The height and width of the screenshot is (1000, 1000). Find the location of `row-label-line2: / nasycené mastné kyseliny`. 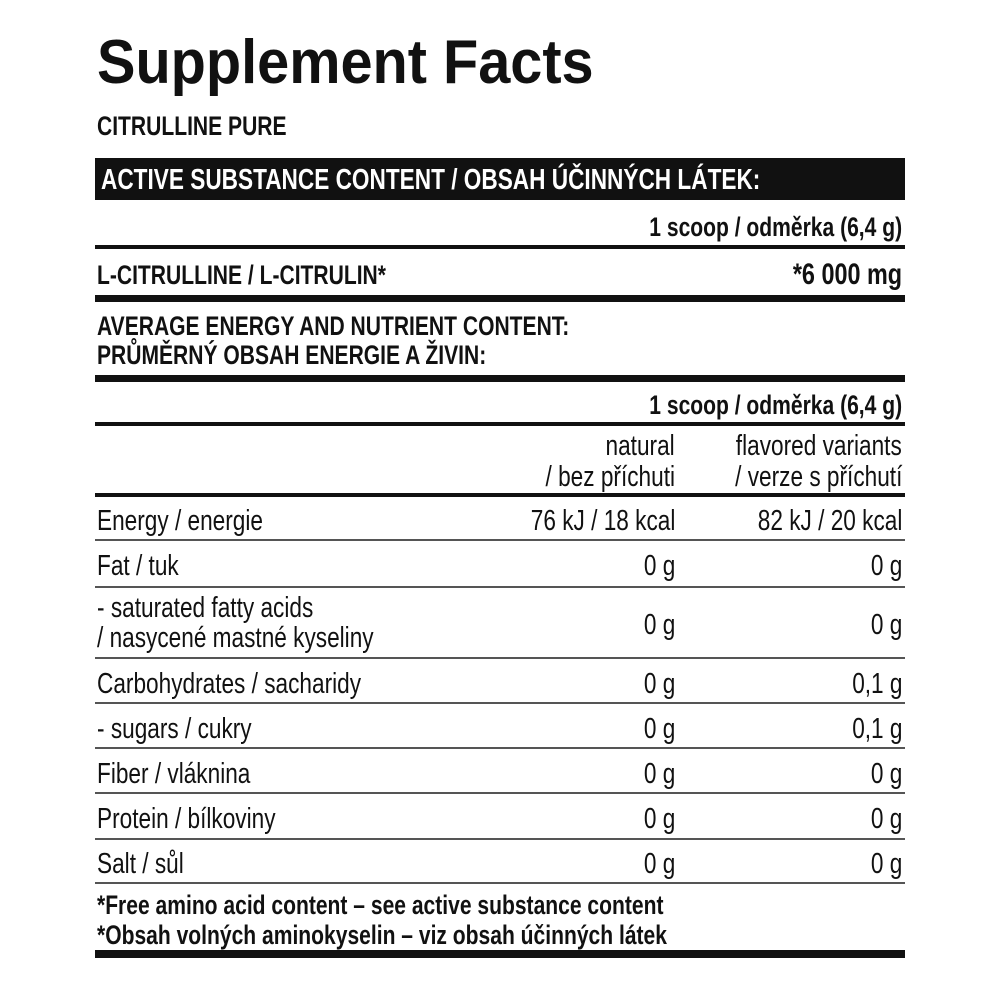

row-label-line2: / nasycené mastné kyseliny is located at coordinates (235, 638).